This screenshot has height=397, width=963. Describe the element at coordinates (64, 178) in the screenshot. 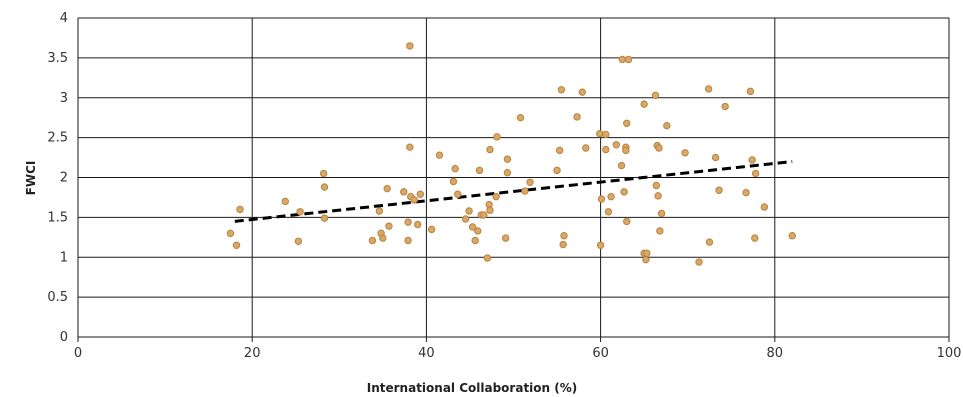

I see `y-tick-label: 2` at that location.